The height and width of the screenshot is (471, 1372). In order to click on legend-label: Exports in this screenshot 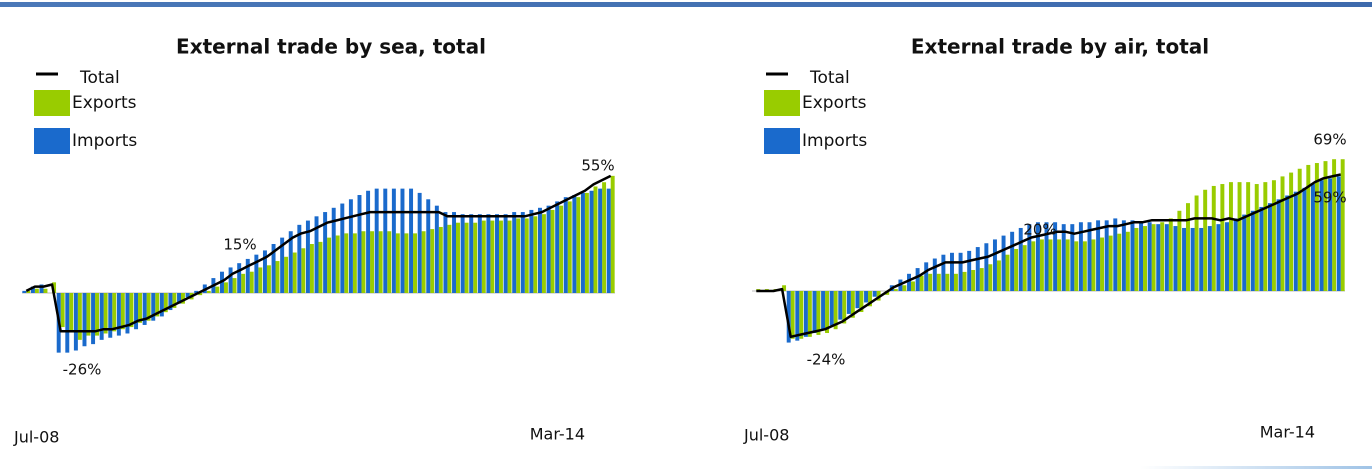, I will do `click(104, 103)`.